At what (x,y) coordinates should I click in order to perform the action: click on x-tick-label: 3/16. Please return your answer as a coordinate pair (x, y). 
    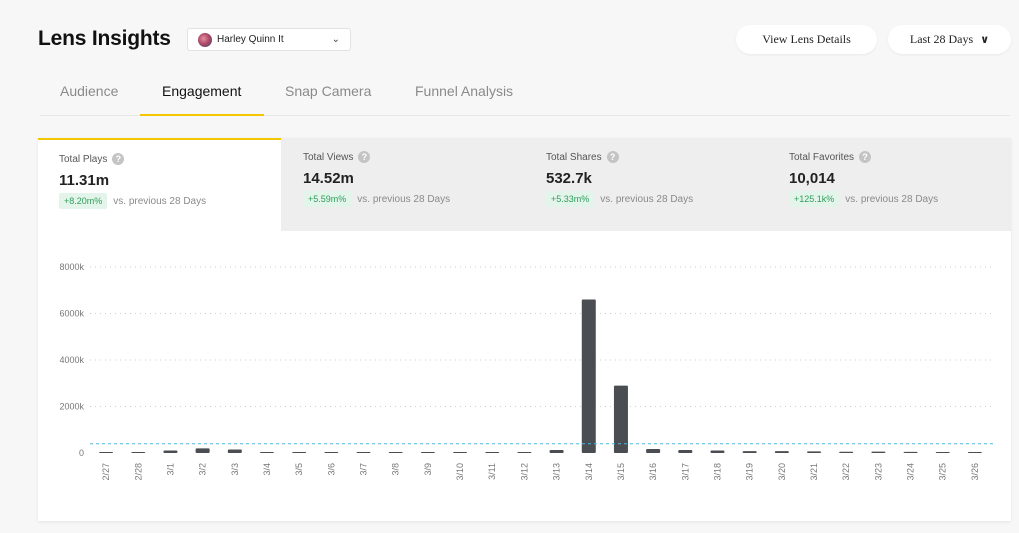
    Looking at the image, I should click on (653, 472).